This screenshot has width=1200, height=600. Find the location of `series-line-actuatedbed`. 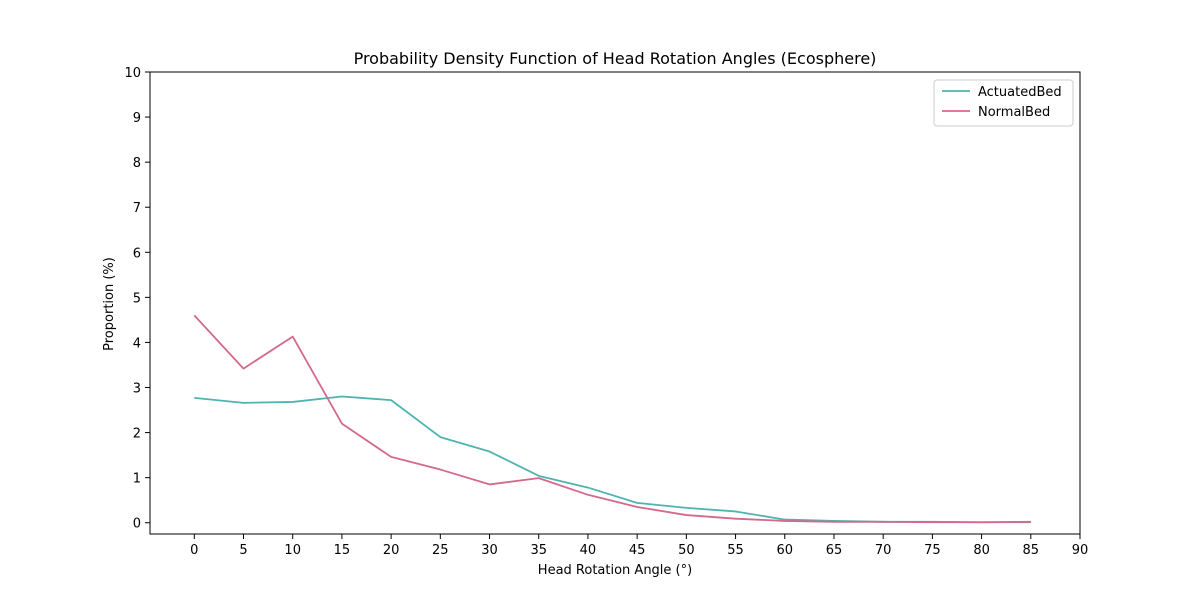

series-line-actuatedbed is located at coordinates (612, 459).